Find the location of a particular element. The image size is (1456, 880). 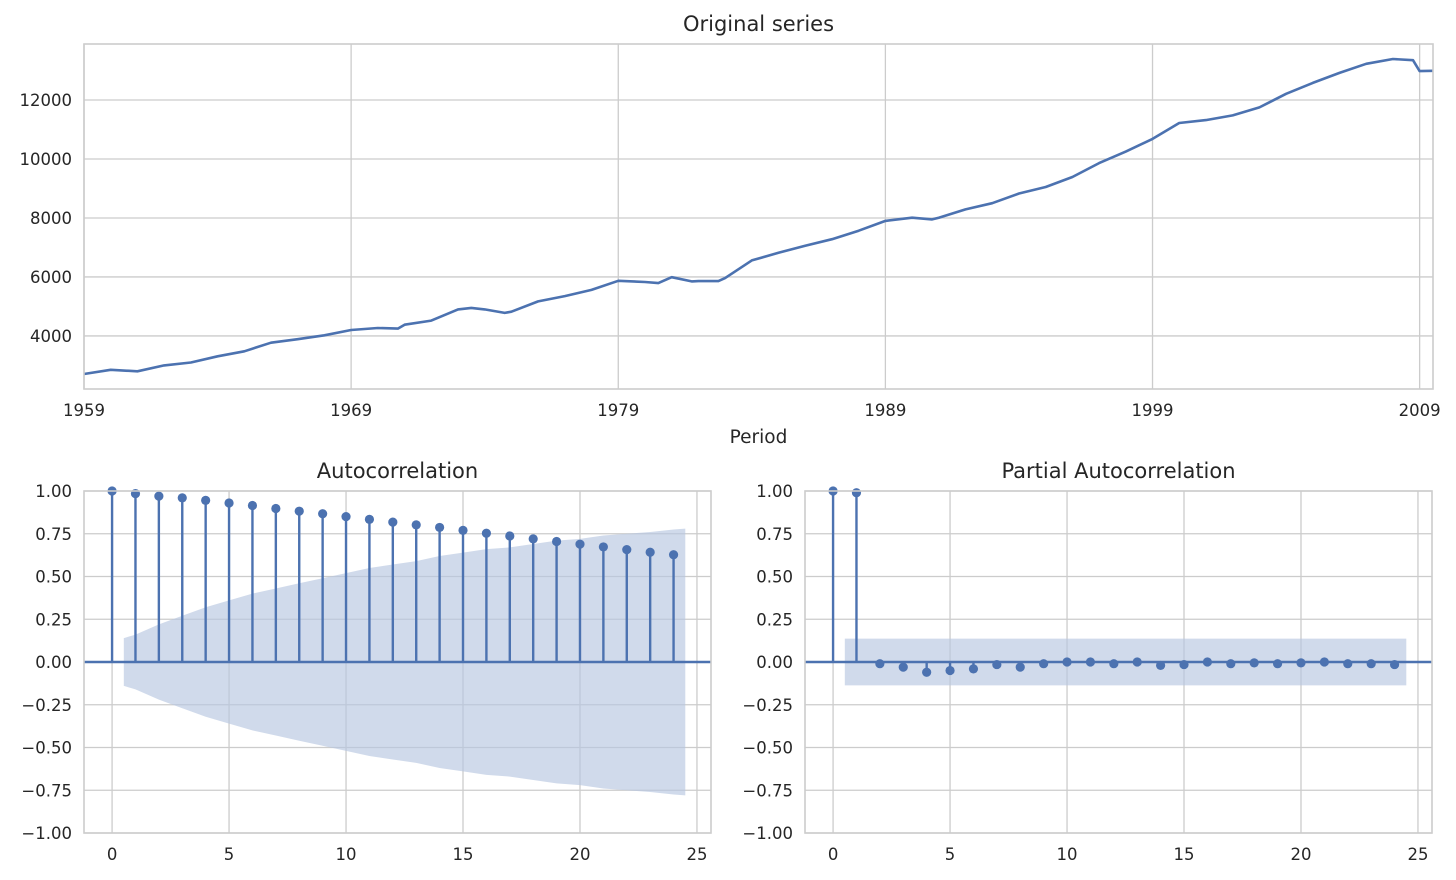

autocorrelation-title: Autocorrelation is located at coordinates (397, 471).